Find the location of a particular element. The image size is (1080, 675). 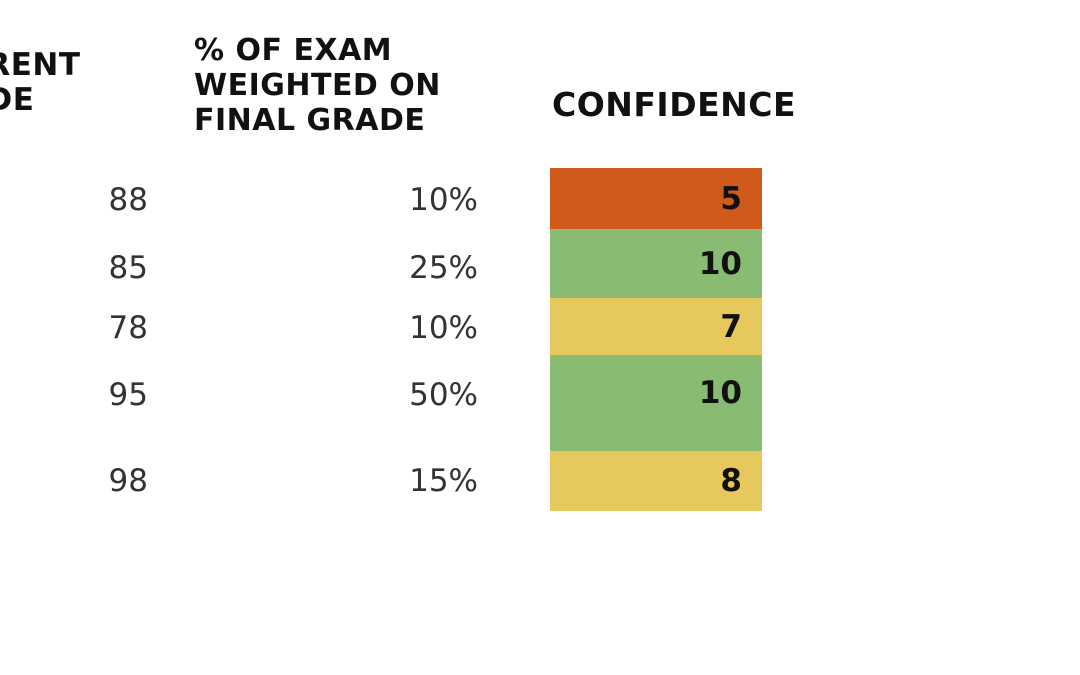

grade-cell: 88 is located at coordinates (128, 200).